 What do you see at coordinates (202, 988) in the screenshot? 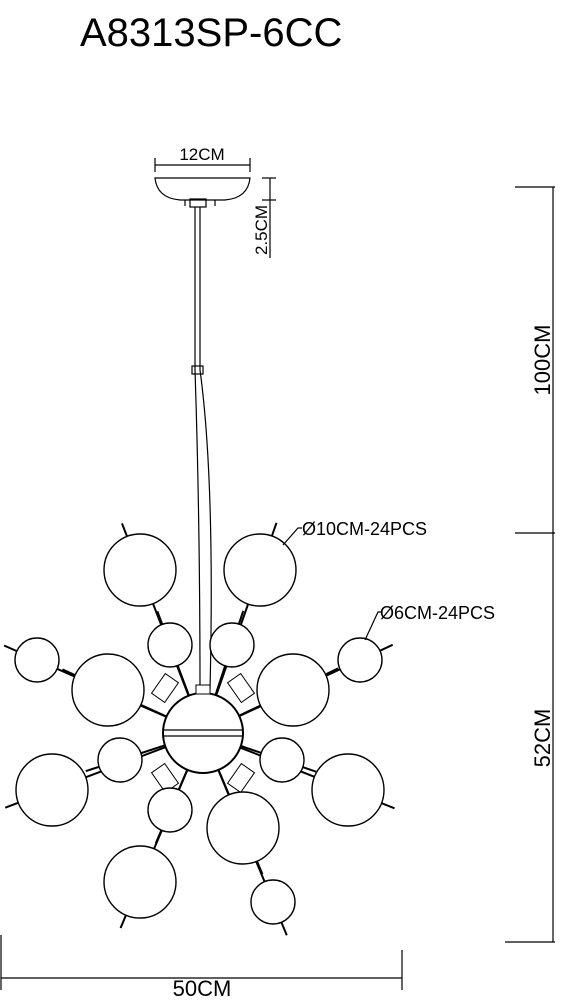
I see `body-width-label: 50CM` at bounding box center [202, 988].